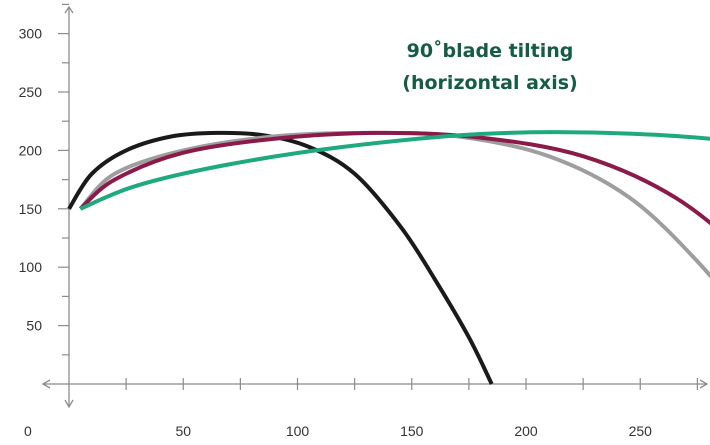  Describe the element at coordinates (183, 431) in the screenshot. I see `x-tick-label: 50` at that location.